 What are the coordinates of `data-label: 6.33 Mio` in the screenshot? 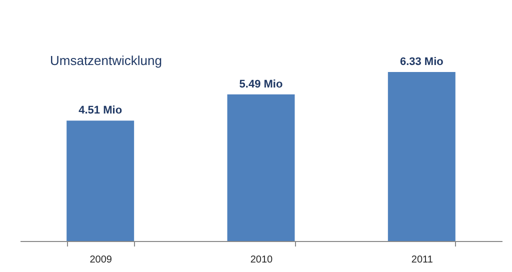 It's located at (422, 62).